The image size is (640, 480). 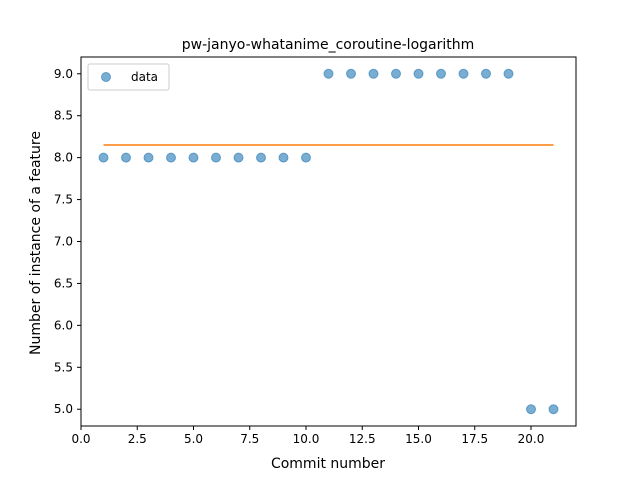 What do you see at coordinates (63, 409) in the screenshot?
I see `y-tick-label: 5.0` at bounding box center [63, 409].